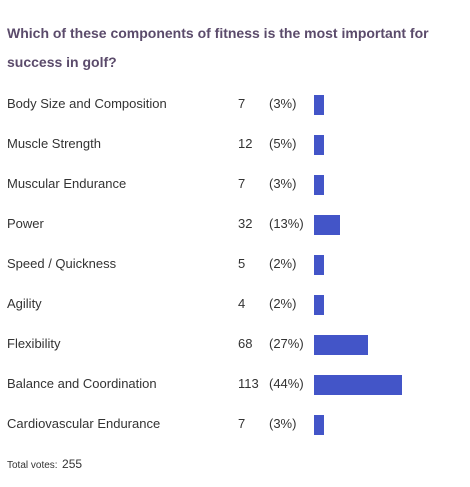  Describe the element at coordinates (67, 183) in the screenshot. I see `option-label: Muscular Endurance` at that location.